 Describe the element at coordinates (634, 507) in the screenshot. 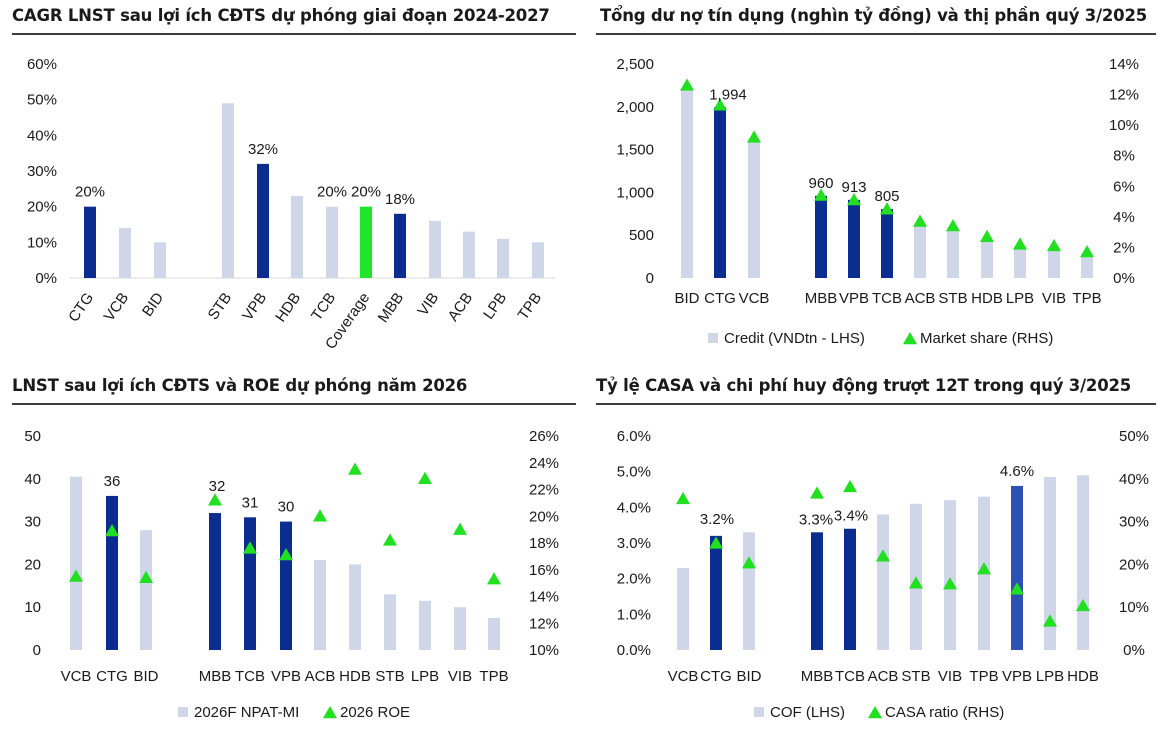

I see `y-tick-label: 4.0%` at that location.